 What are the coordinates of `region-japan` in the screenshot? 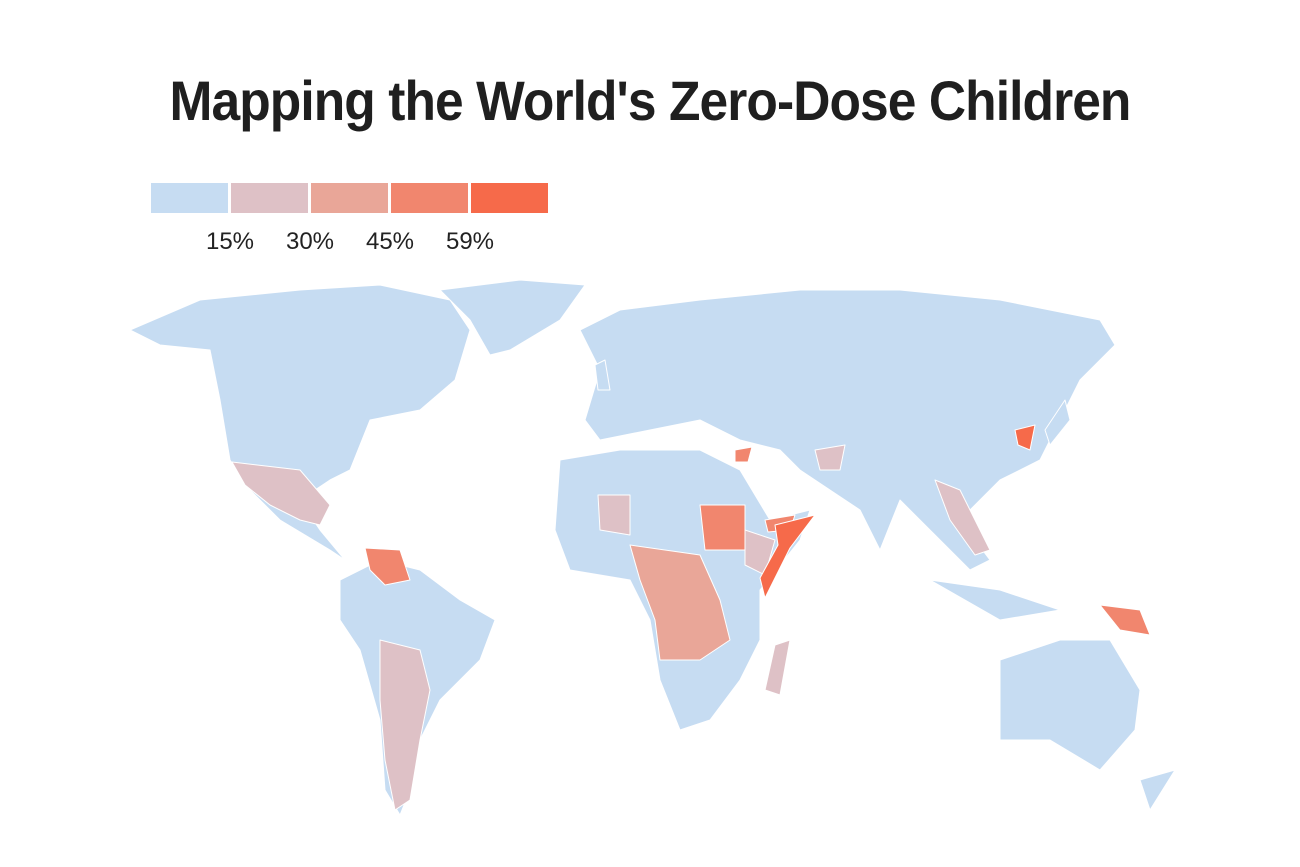 It's located at (1057, 422).